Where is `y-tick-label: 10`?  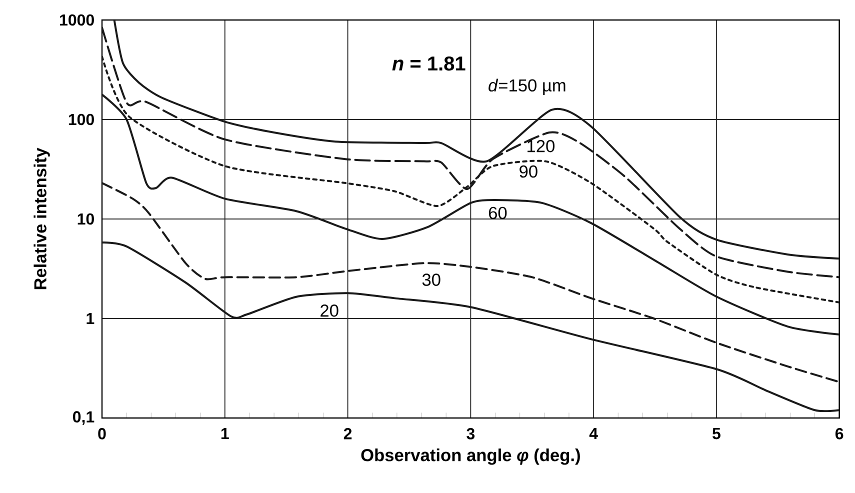
y-tick-label: 10 is located at coordinates (86, 219).